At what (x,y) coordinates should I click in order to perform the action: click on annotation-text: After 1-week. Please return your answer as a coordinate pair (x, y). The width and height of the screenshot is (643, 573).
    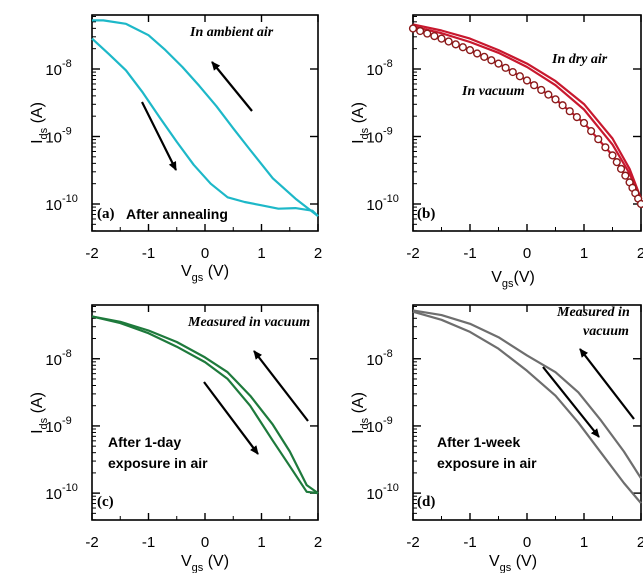
    Looking at the image, I should click on (478, 442).